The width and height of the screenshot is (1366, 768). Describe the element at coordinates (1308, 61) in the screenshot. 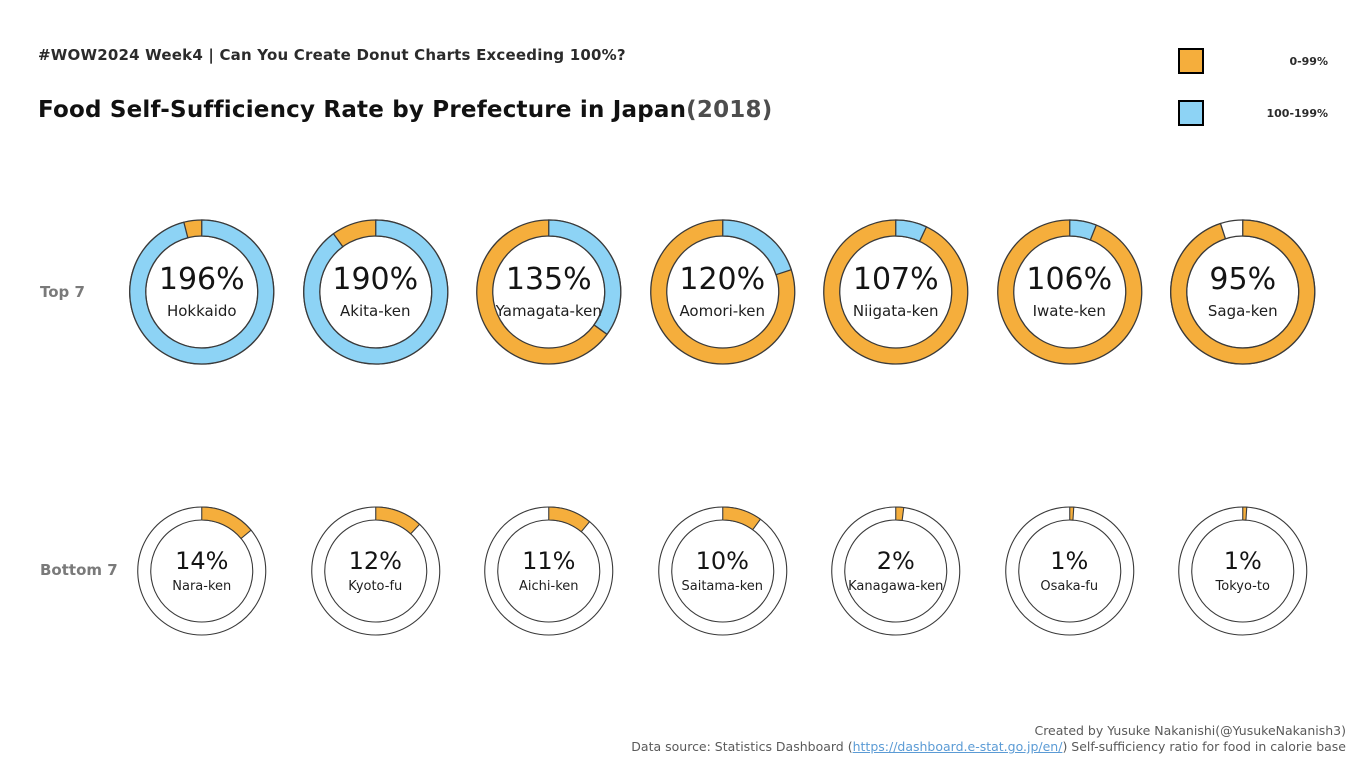

I see `legend-label-0-99: 0-99%` at that location.